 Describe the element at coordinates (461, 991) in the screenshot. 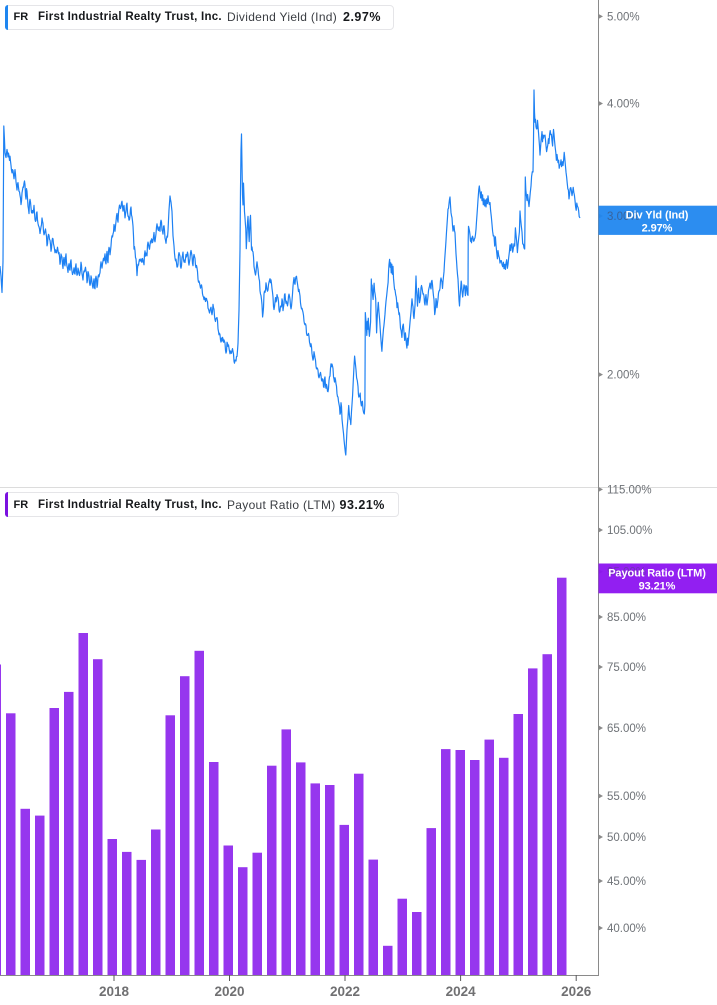

I see `svg-text: 2024` at that location.